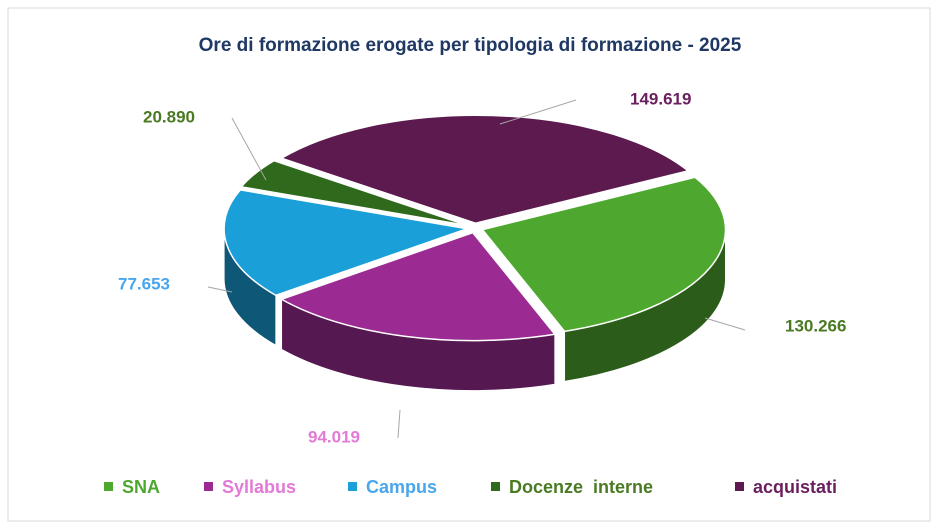 The height and width of the screenshot is (530, 939). Describe the element at coordinates (795, 487) in the screenshot. I see `legend-label: acquistati` at that location.